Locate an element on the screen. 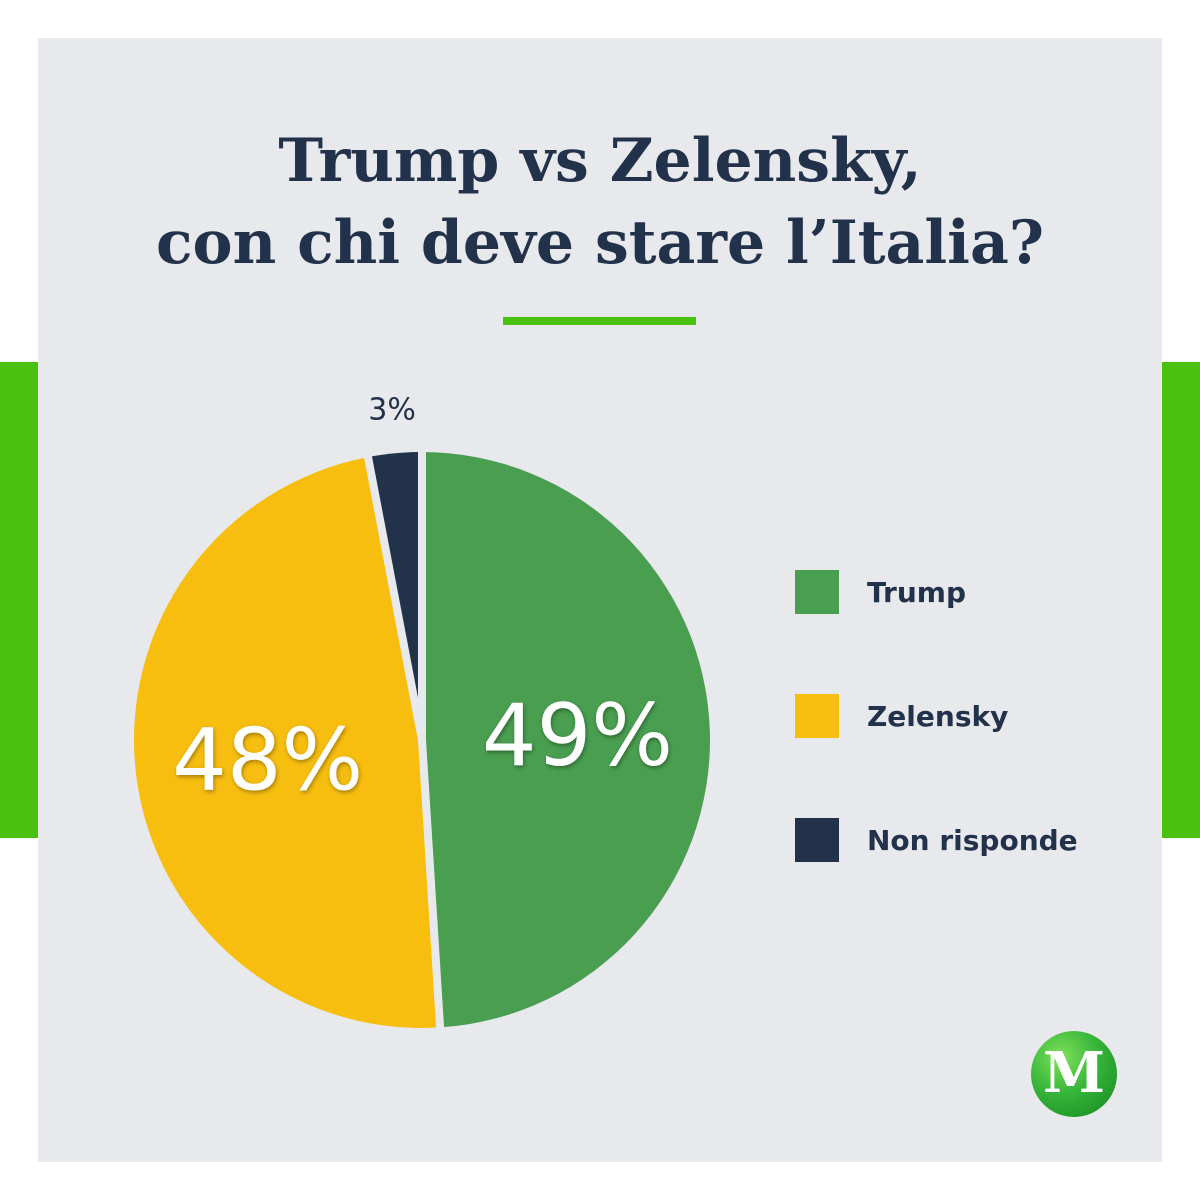 The image size is (1200, 1200). legend-item-trump: Trump is located at coordinates (936, 592).